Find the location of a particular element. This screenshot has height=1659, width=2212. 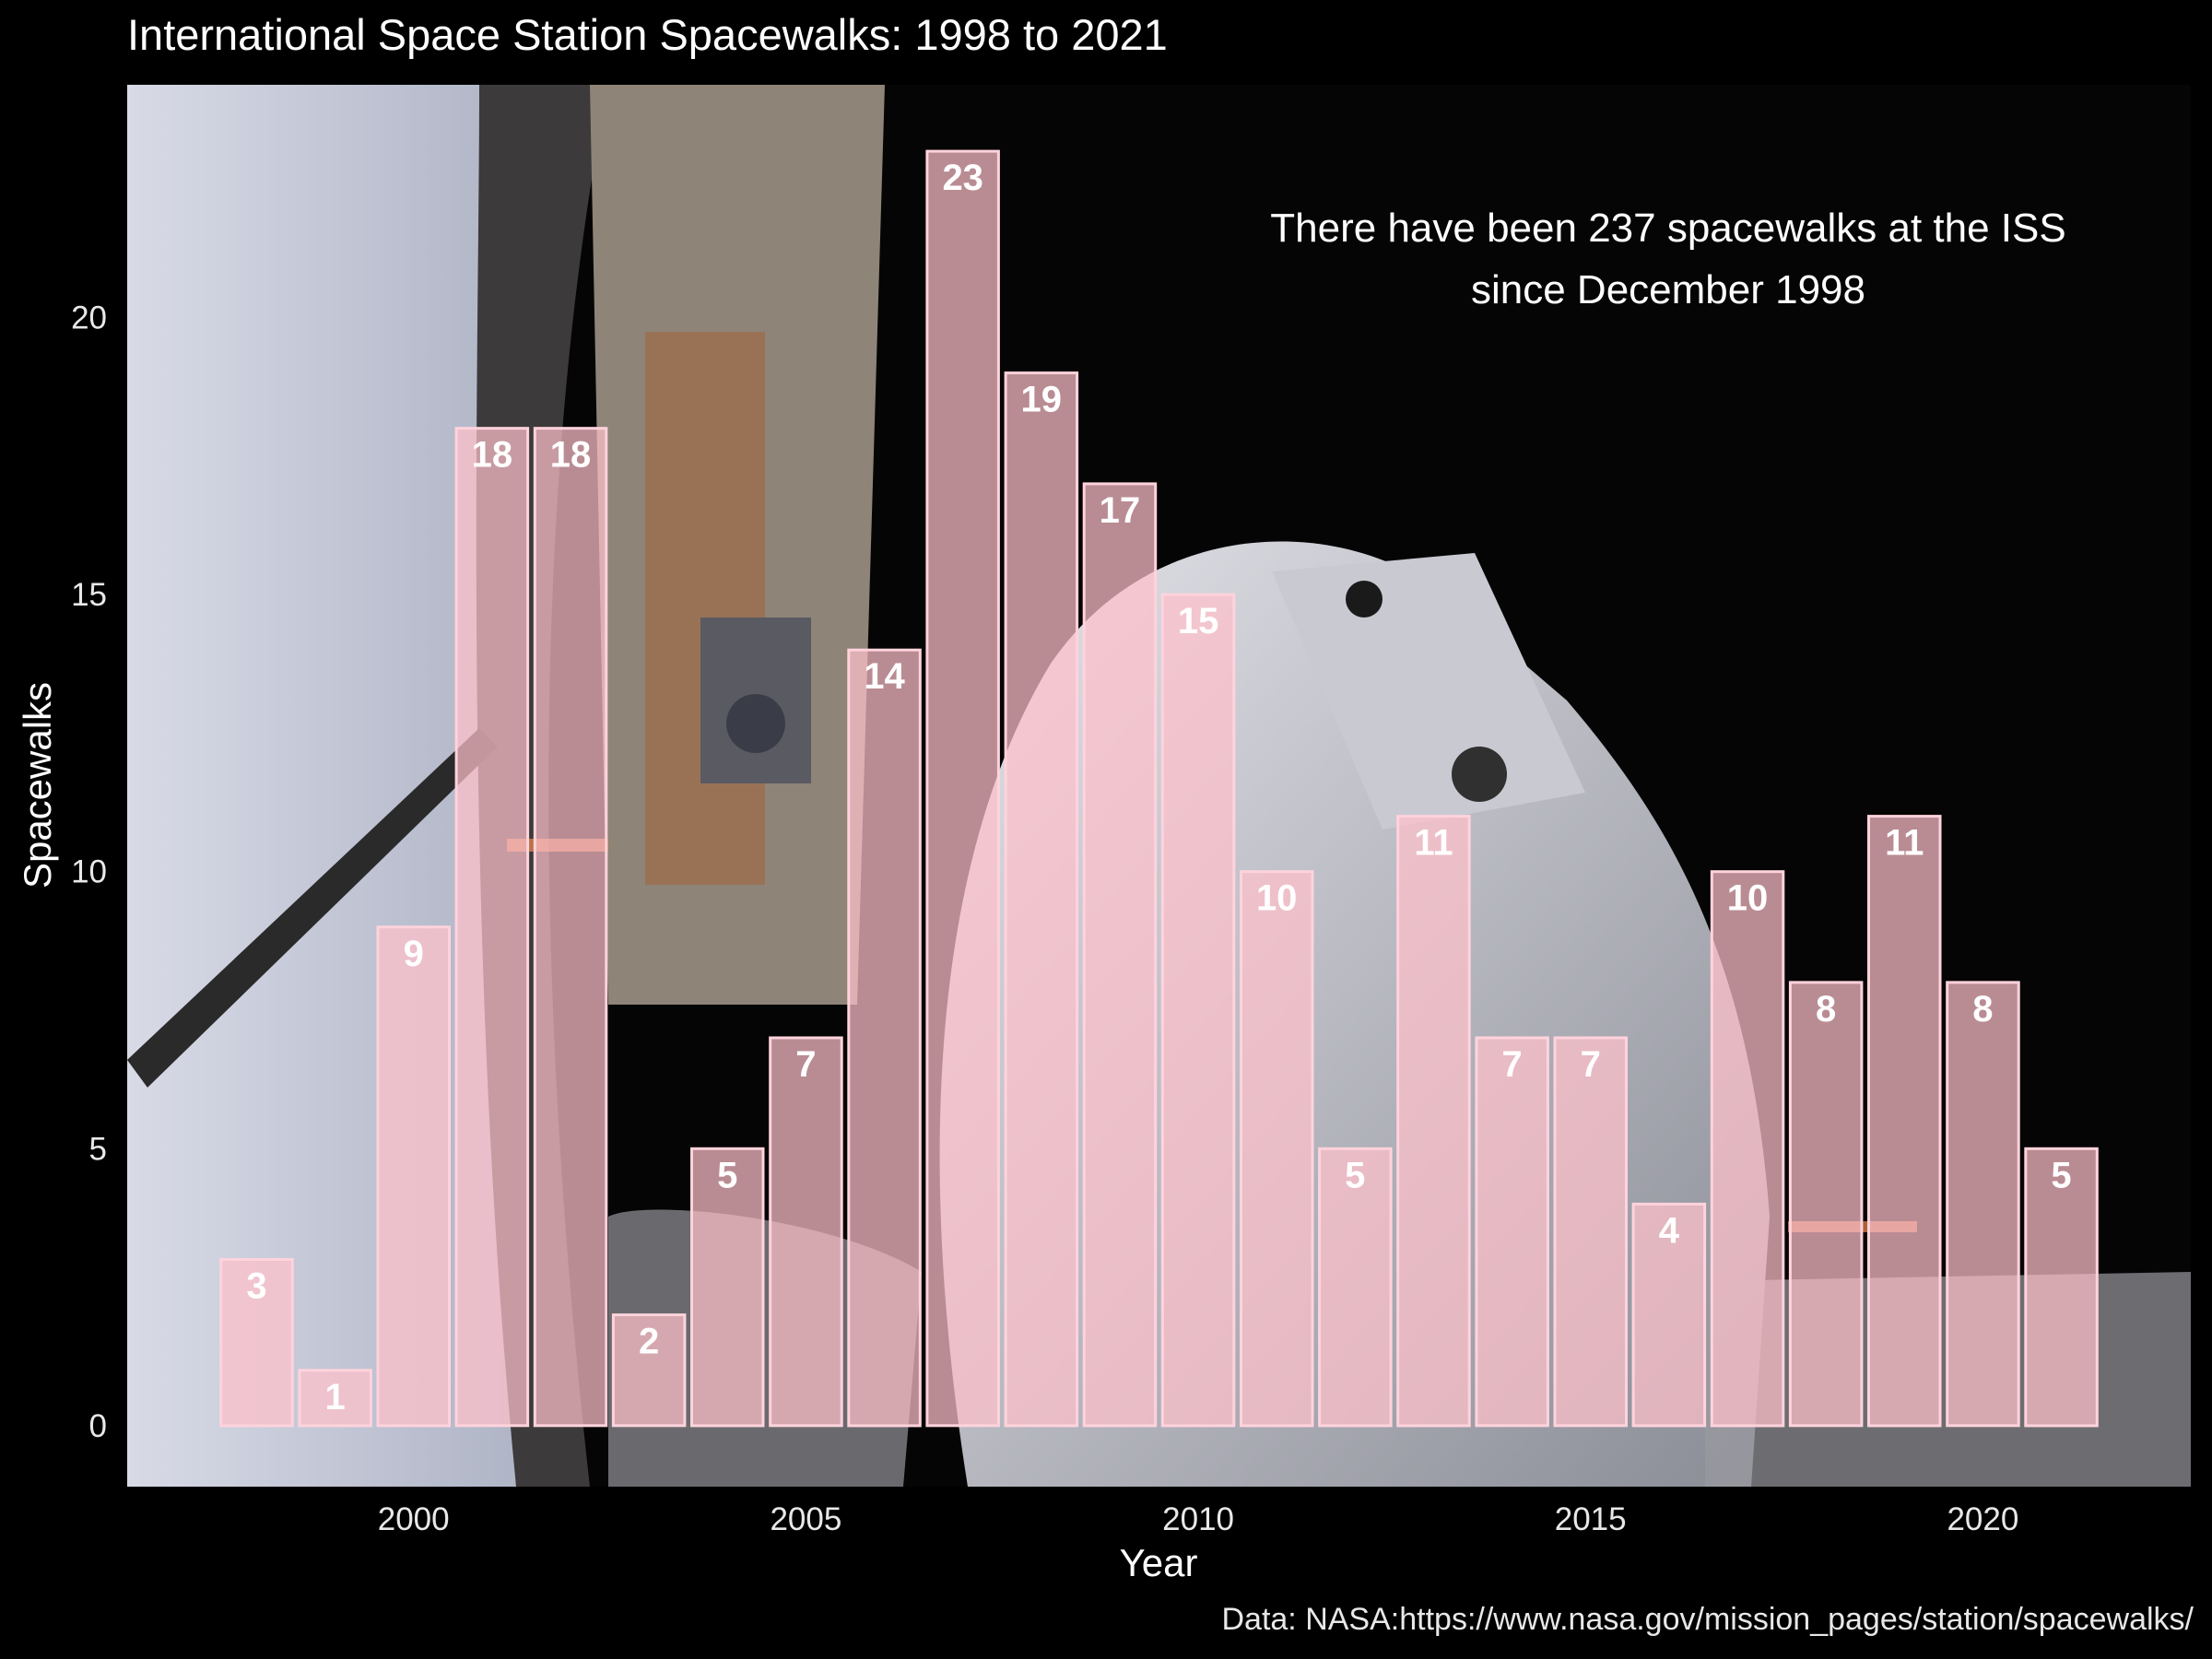

bar-label-2011: 10 is located at coordinates (1277, 898).